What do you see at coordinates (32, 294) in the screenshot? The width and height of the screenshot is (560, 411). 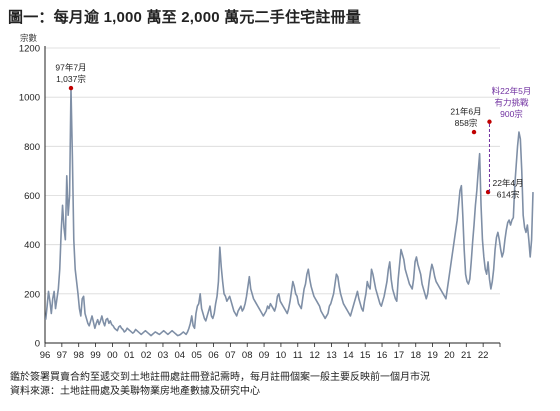 I see `y-tick-label: 200` at bounding box center [32, 294].